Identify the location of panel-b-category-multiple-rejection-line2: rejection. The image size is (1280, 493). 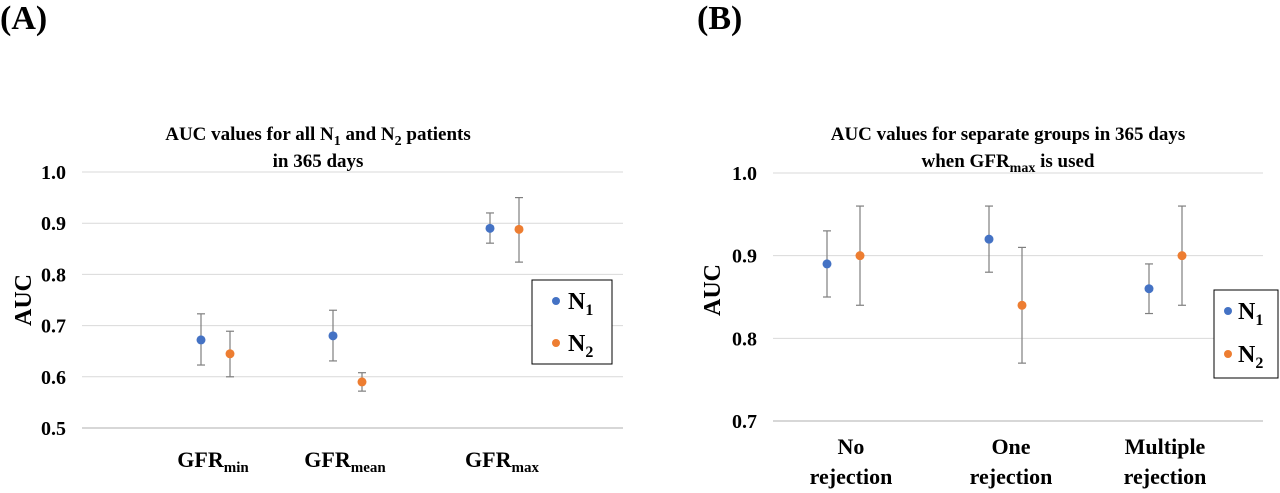
(1165, 476).